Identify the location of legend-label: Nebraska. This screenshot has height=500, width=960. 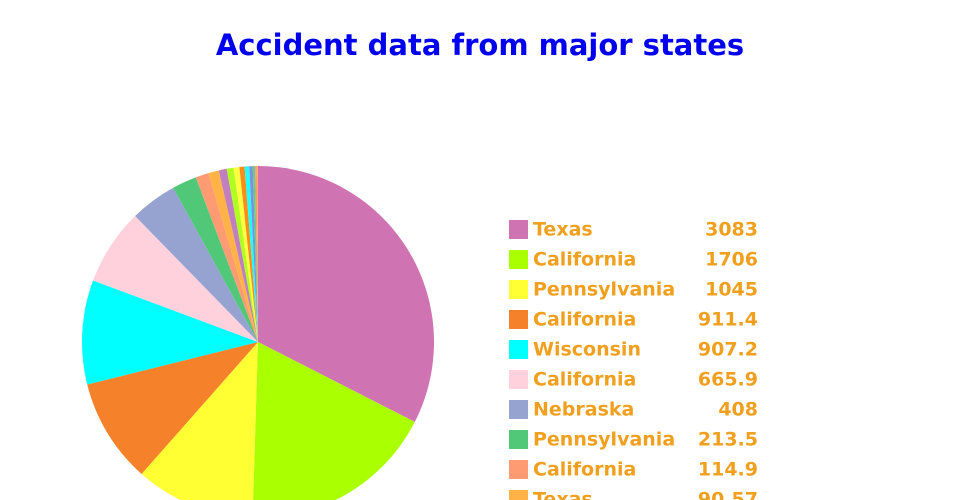
(583, 410).